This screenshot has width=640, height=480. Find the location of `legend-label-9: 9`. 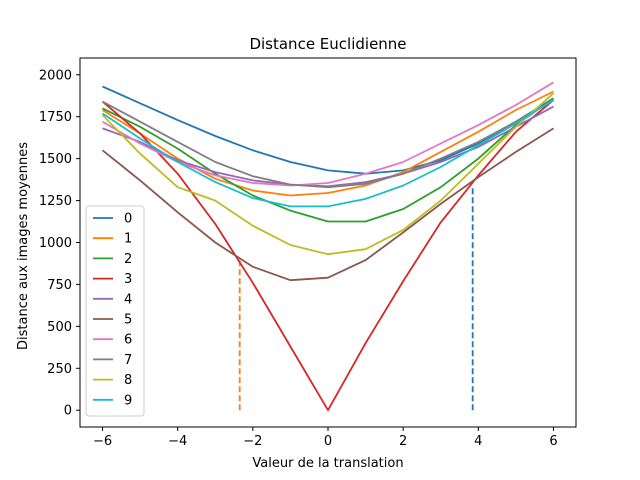

legend-label-9: 9 is located at coordinates (128, 400).